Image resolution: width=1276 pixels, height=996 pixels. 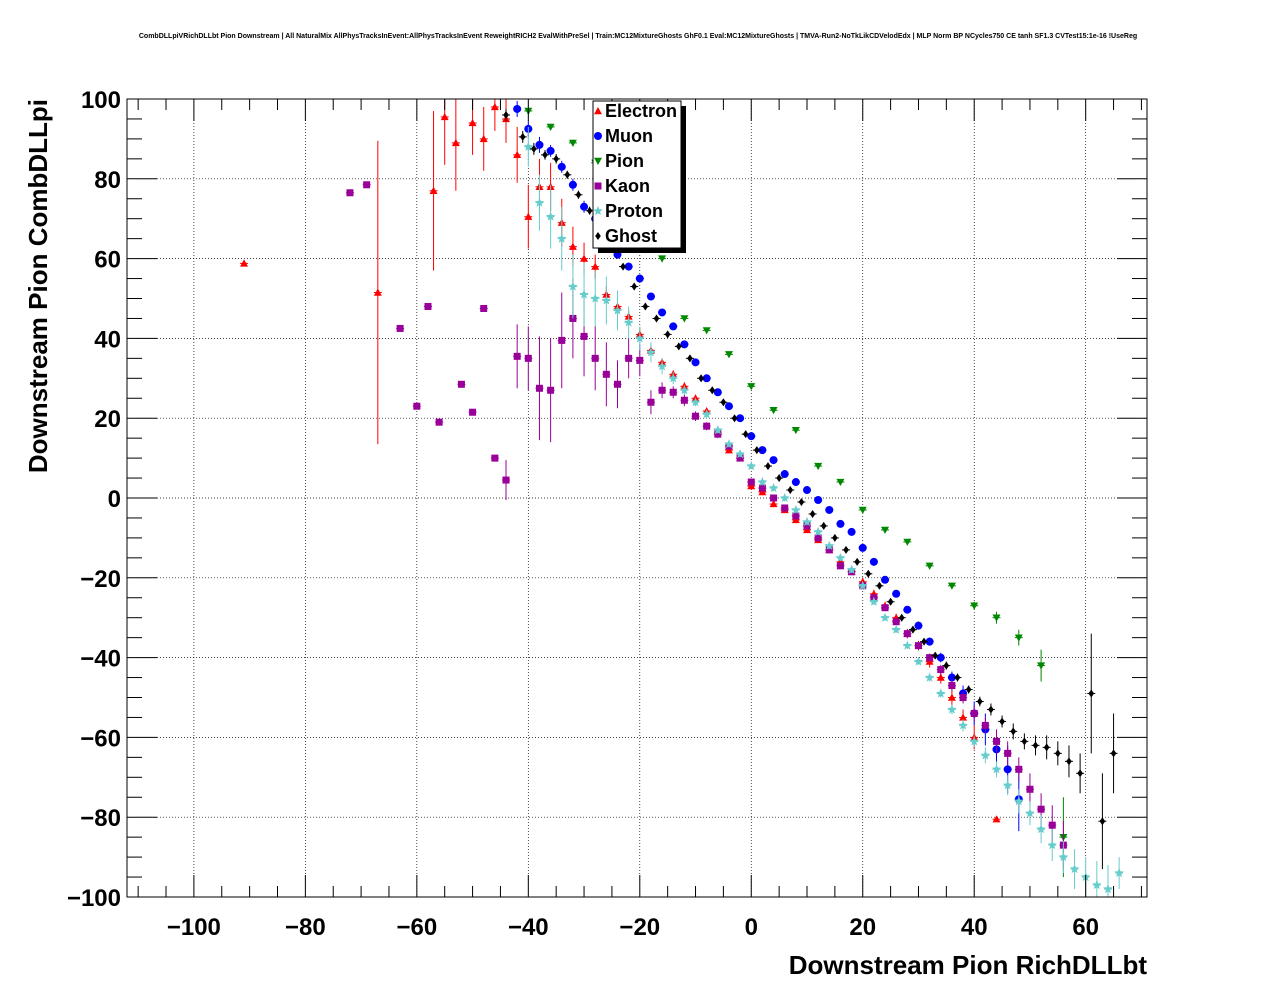 What do you see at coordinates (598, 136) in the screenshot?
I see `legend-marker-muon` at bounding box center [598, 136].